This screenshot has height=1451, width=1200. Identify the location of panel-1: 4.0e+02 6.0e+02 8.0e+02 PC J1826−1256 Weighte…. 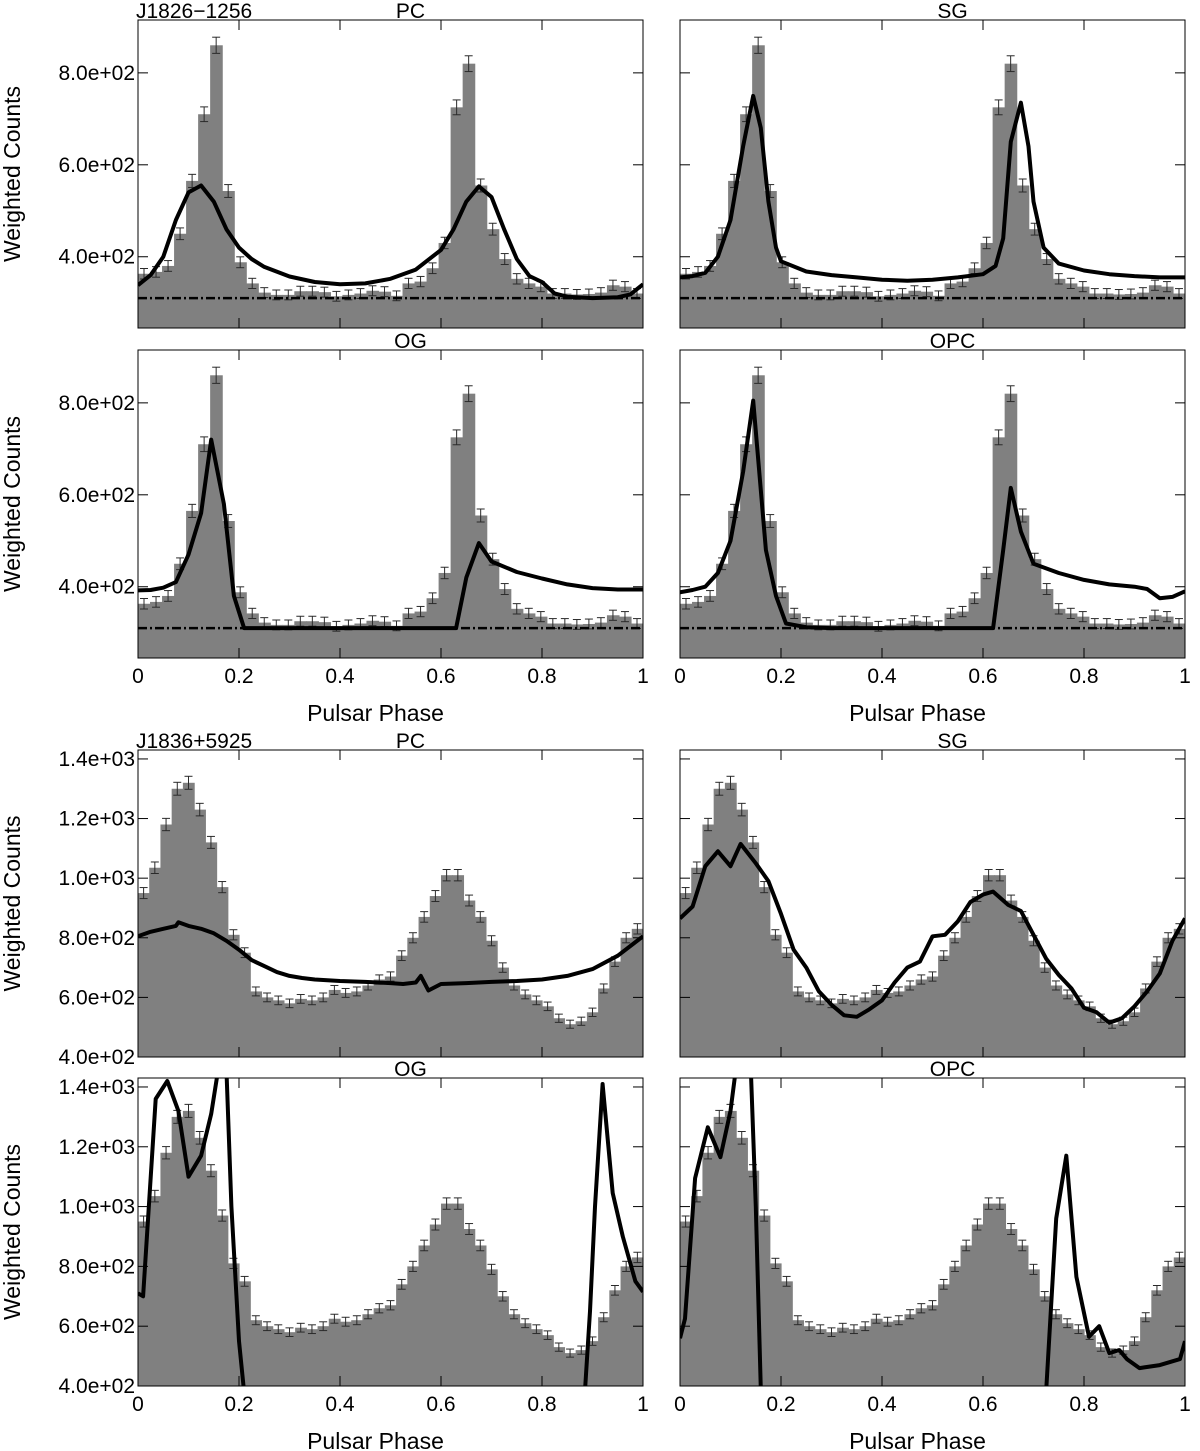
(322, 164).